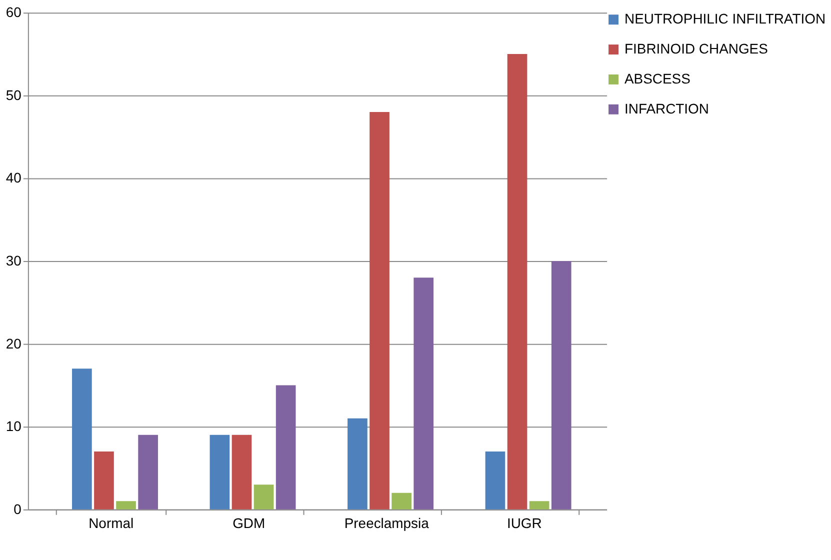 Image resolution: width=831 pixels, height=560 pixels. What do you see at coordinates (14, 12) in the screenshot?
I see `y-tick-label: 60` at bounding box center [14, 12].